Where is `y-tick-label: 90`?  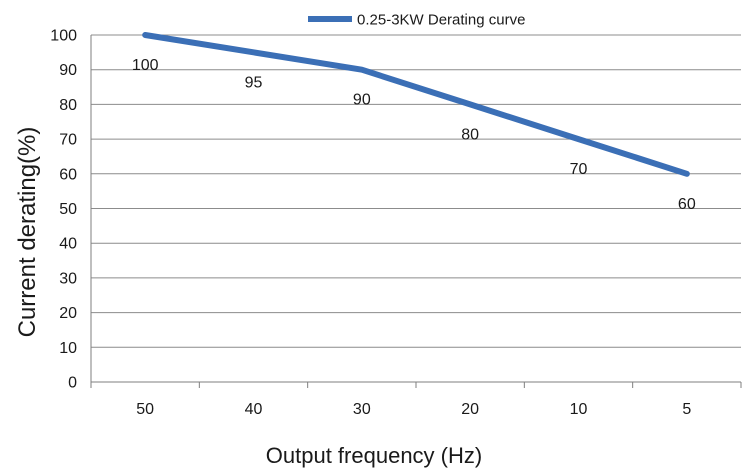 y-tick-label: 90 is located at coordinates (68, 70).